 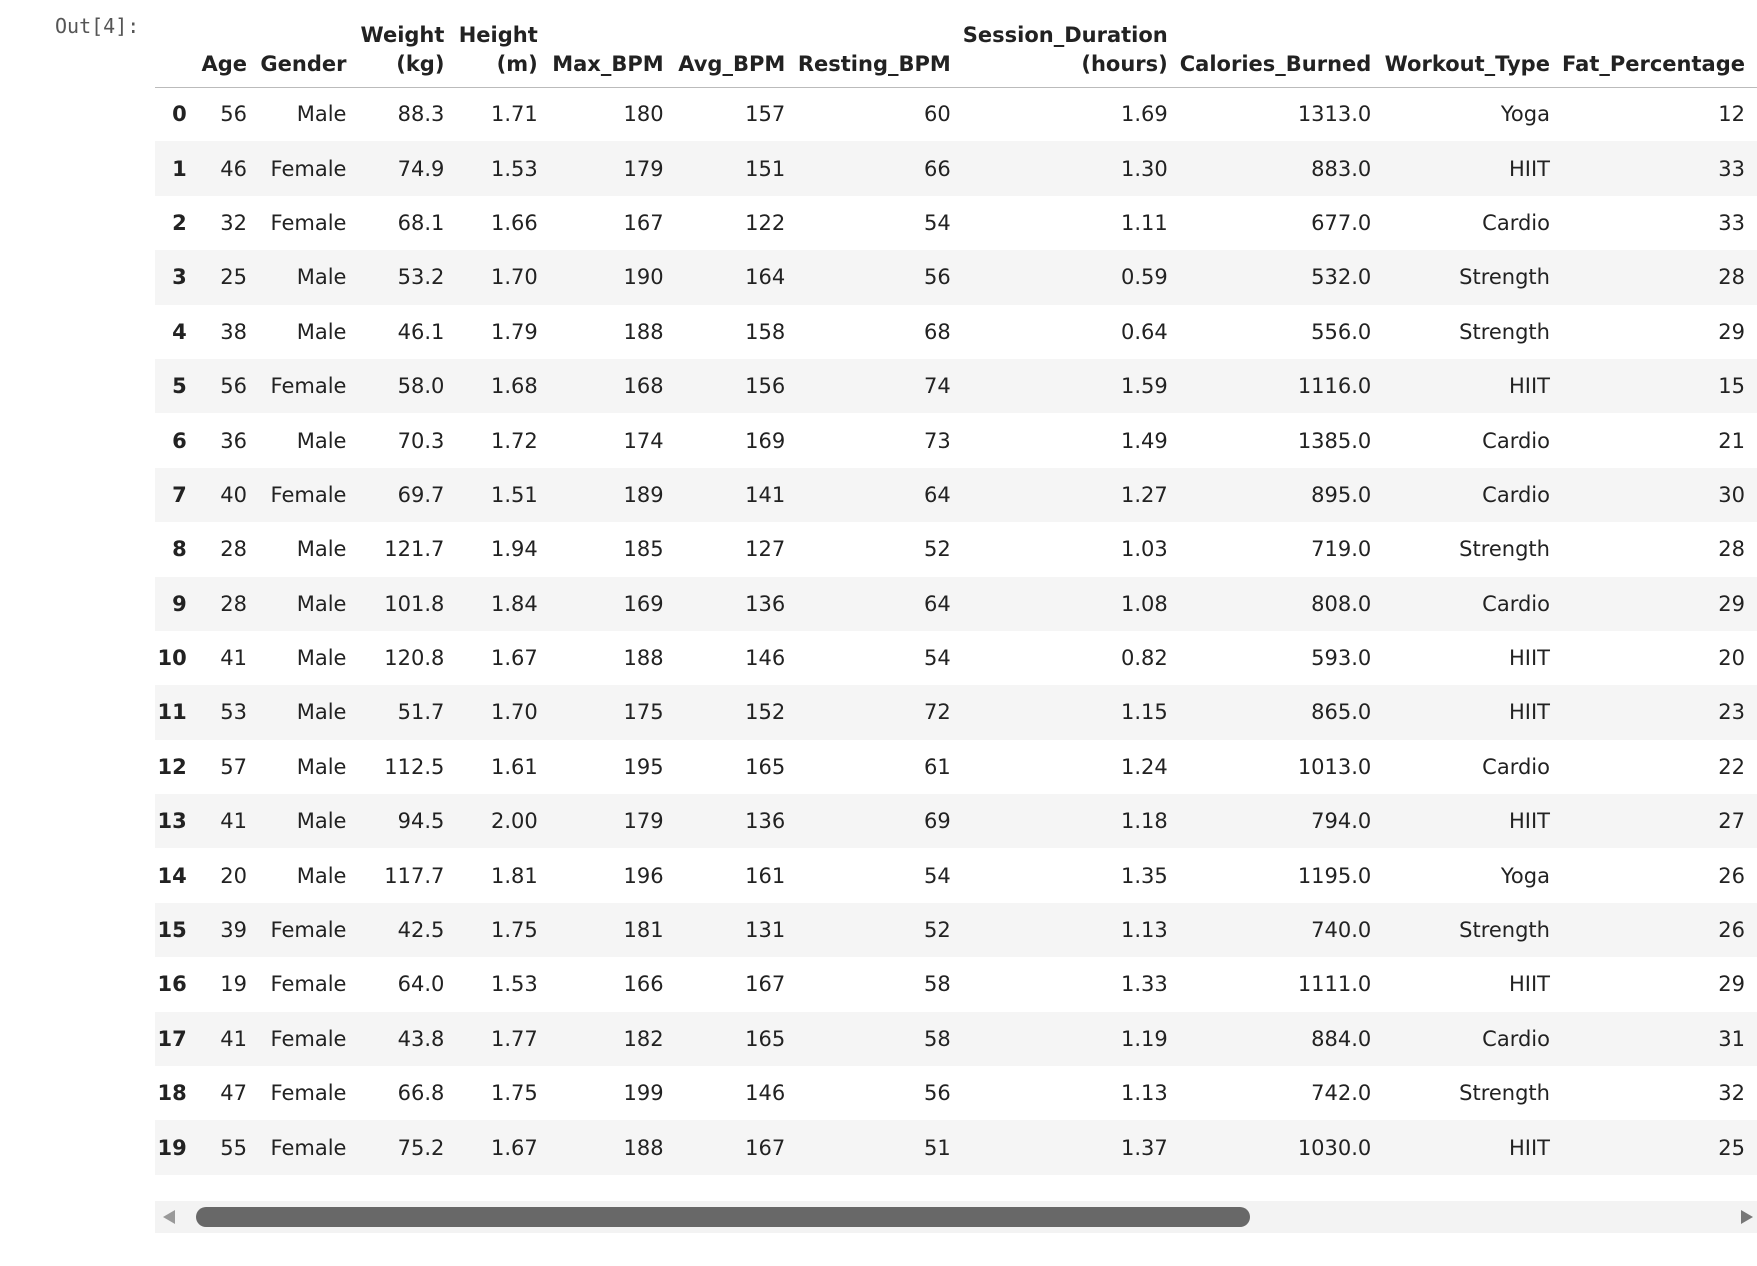 What do you see at coordinates (172, 875) in the screenshot?
I see `row-index: 14` at bounding box center [172, 875].